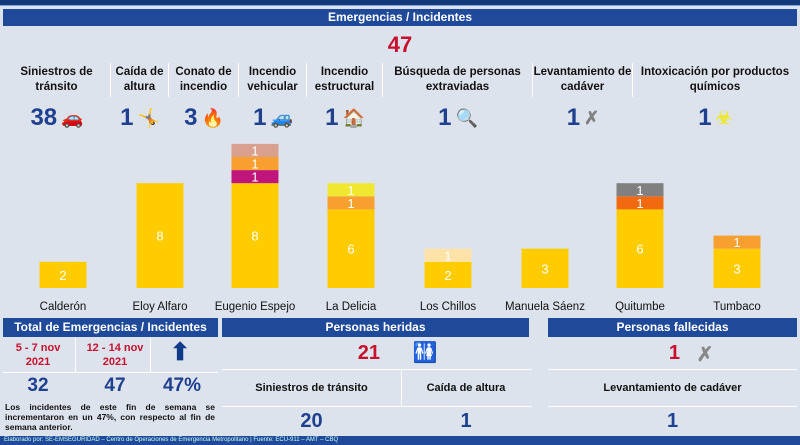 This screenshot has width=800, height=445. What do you see at coordinates (345, 80) in the screenshot?
I see `category-label: Incendio estructural` at bounding box center [345, 80].